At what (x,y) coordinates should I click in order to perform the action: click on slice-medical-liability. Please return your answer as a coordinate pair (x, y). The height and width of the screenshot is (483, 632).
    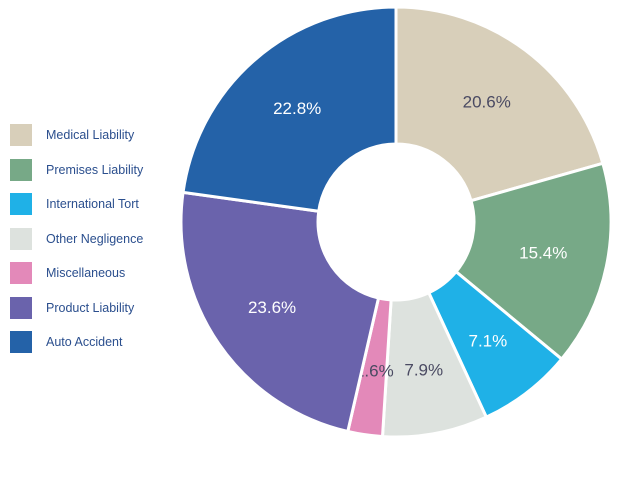
    Looking at the image, I should click on (499, 104).